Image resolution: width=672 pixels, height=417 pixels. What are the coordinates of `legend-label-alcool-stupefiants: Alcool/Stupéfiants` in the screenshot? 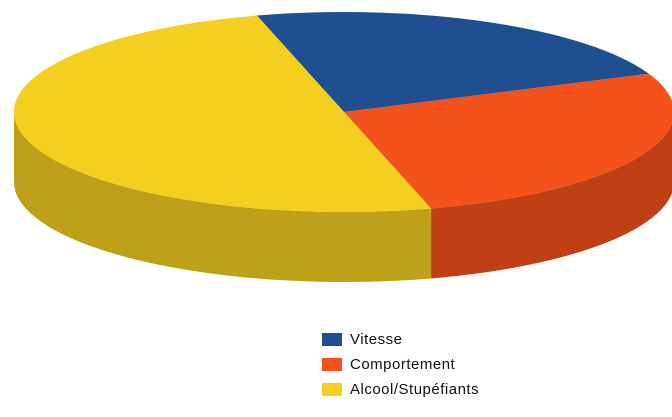 It's located at (415, 389).